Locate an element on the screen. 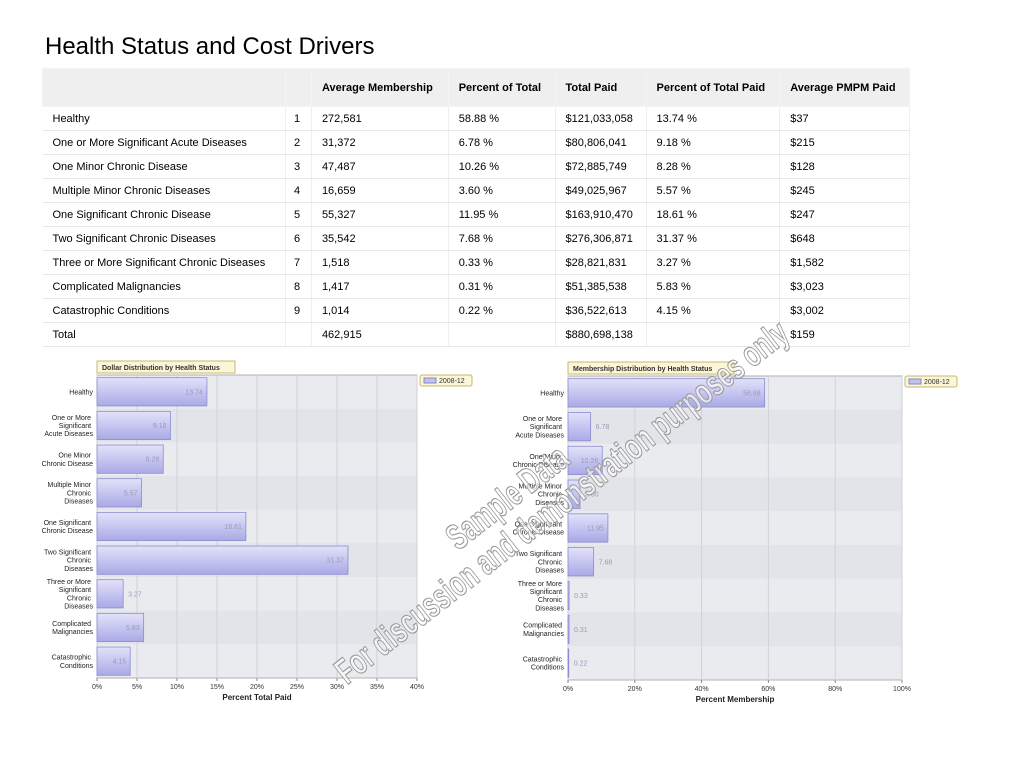 The height and width of the screenshot is (768, 1024). x-tick-label: 80% is located at coordinates (835, 689).